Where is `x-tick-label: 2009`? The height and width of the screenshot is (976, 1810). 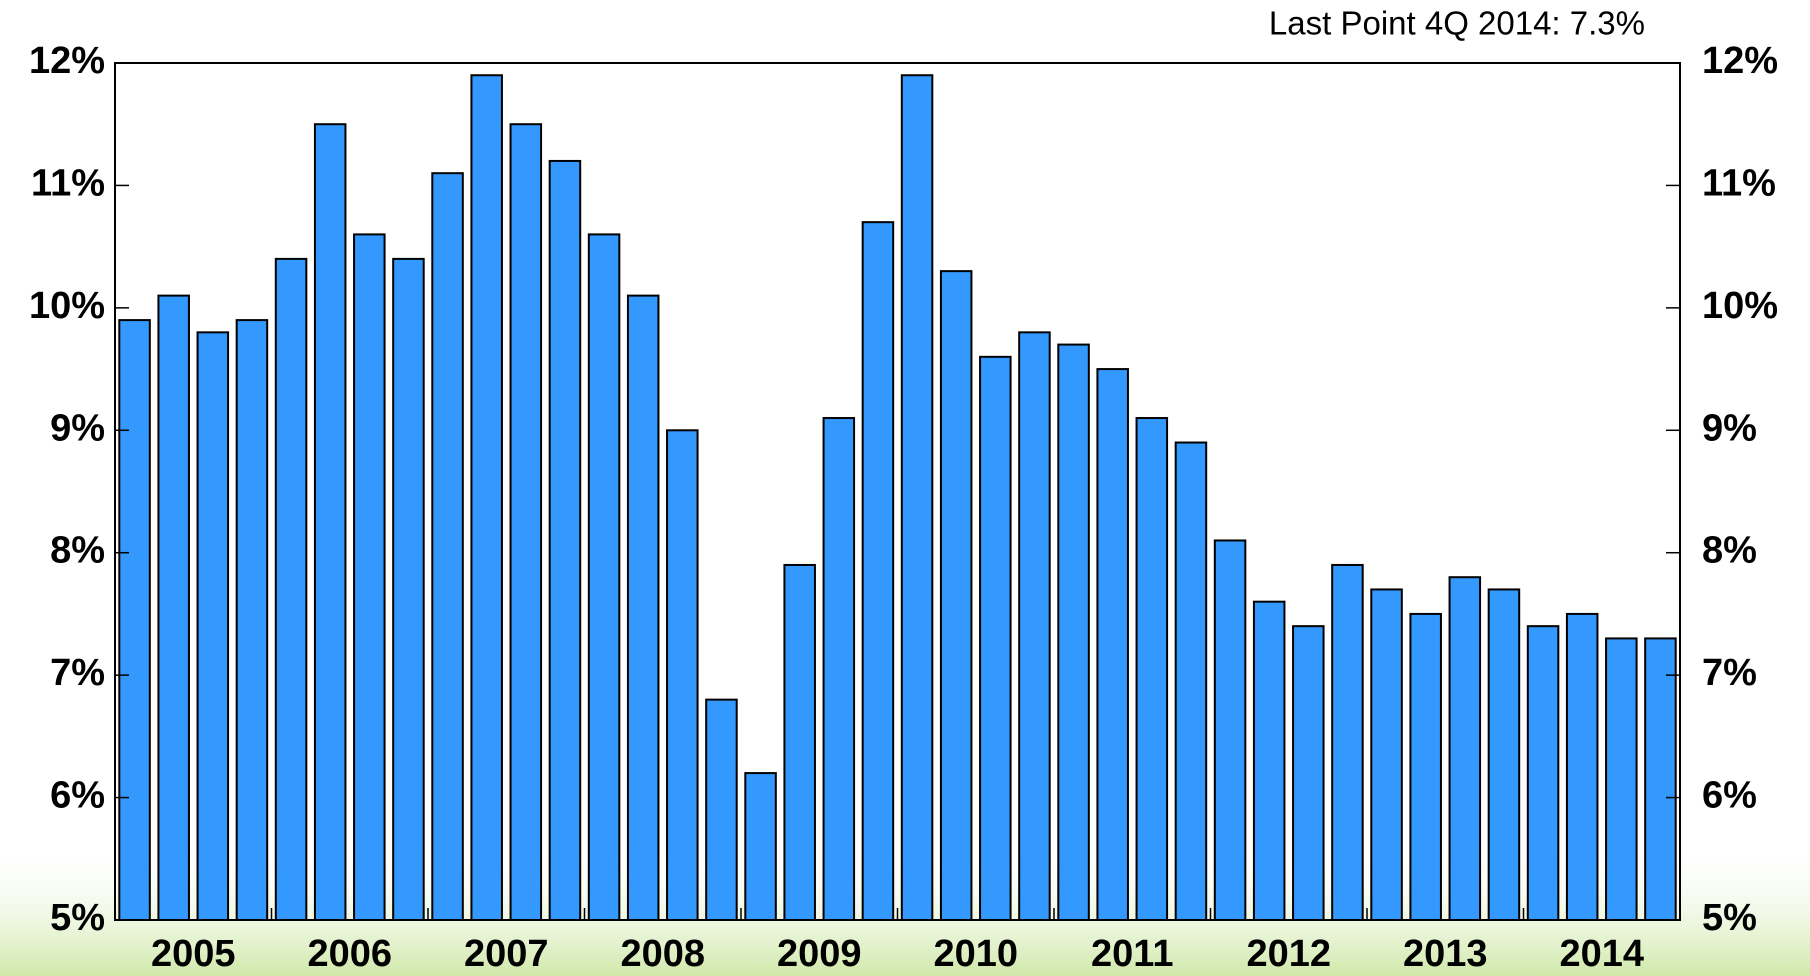 x-tick-label: 2009 is located at coordinates (819, 954).